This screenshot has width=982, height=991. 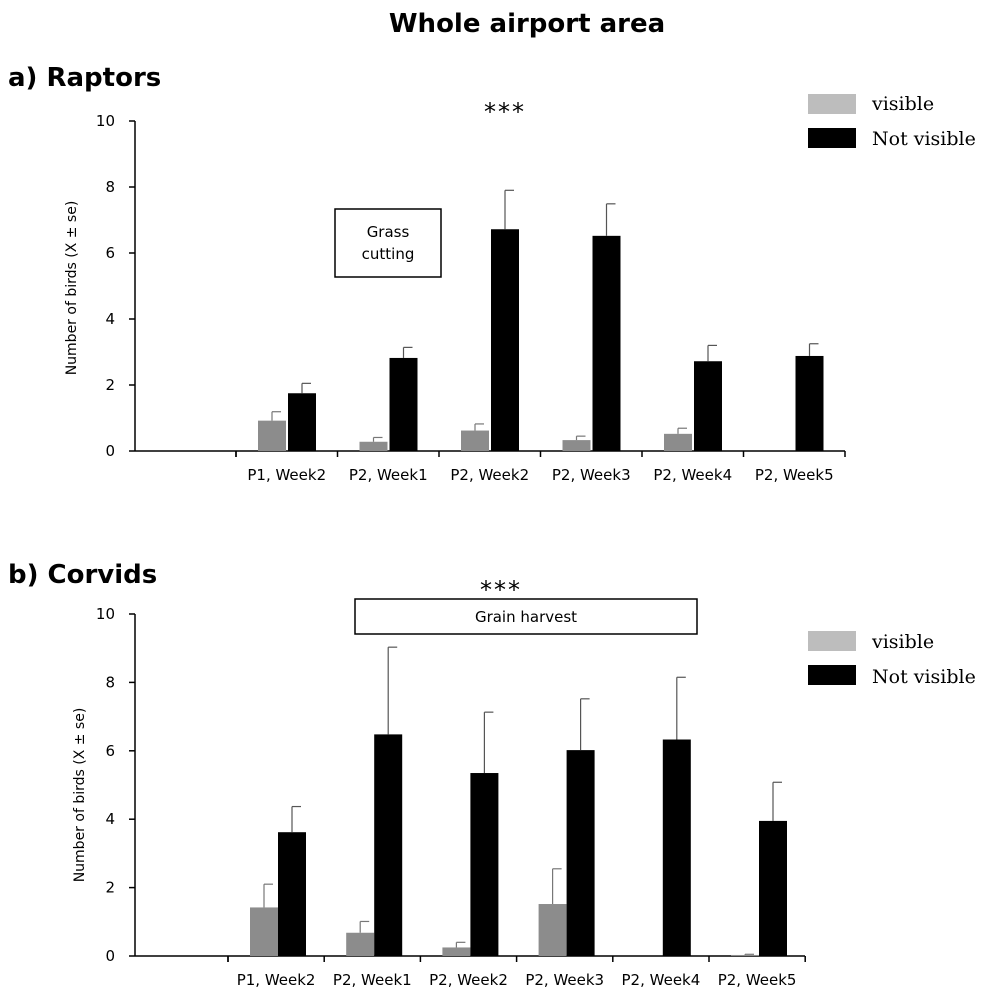 I want to click on error-bars, so click(x=545, y=315).